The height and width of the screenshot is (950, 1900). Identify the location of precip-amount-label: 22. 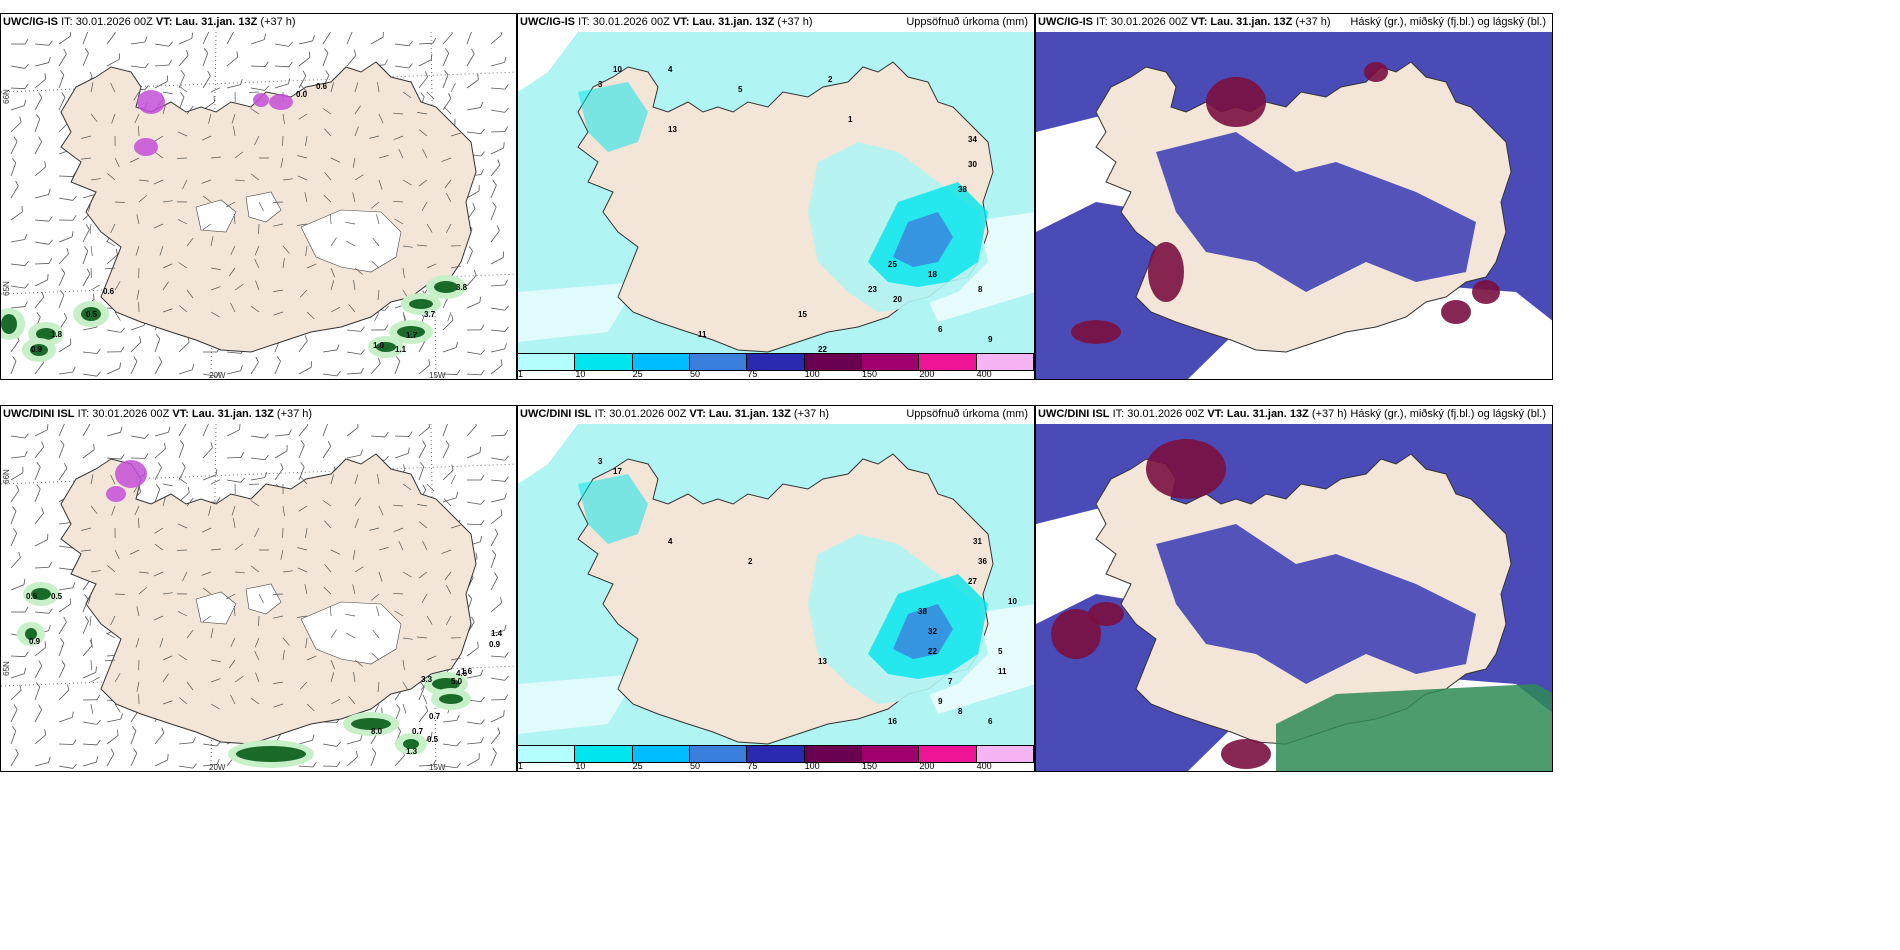
(822, 349).